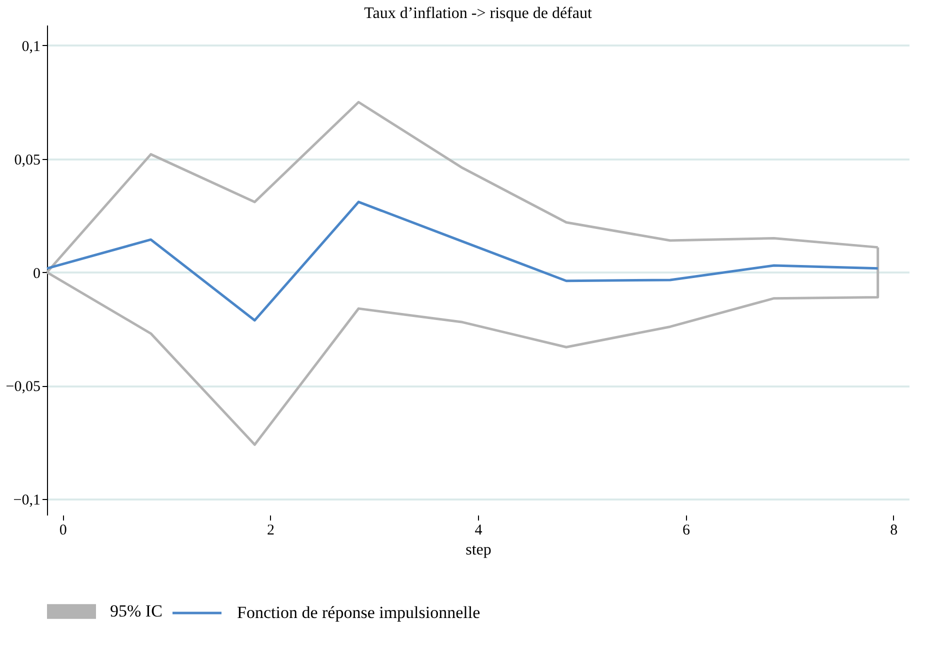 This screenshot has width=952, height=651. Describe the element at coordinates (478, 530) in the screenshot. I see `x-tick-label: 4` at that location.